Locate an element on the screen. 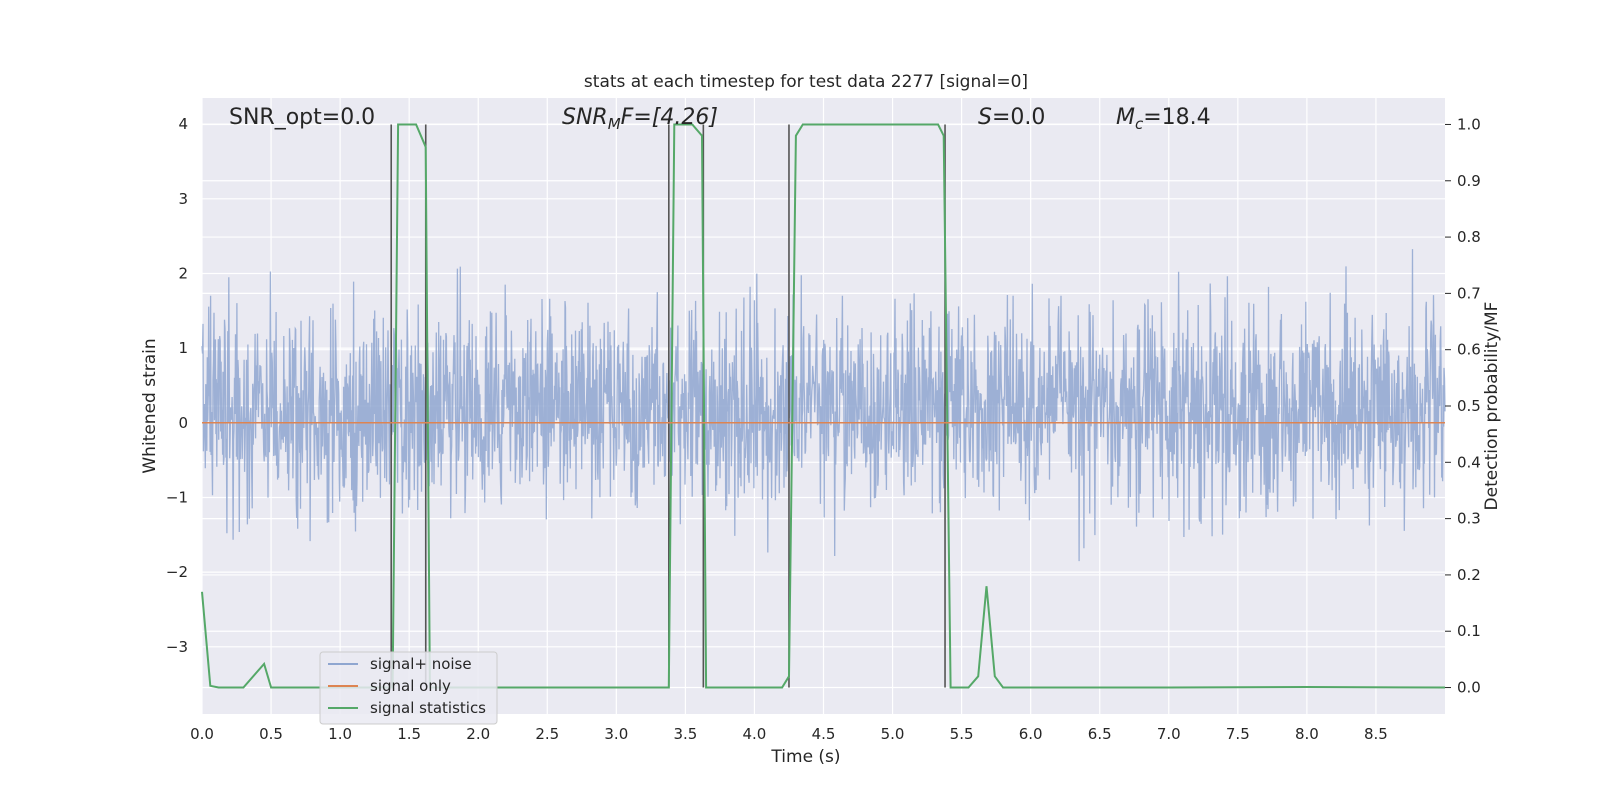 This screenshot has height=800, width=1600. right-y-tick-label: 0.7 is located at coordinates (1469, 293).